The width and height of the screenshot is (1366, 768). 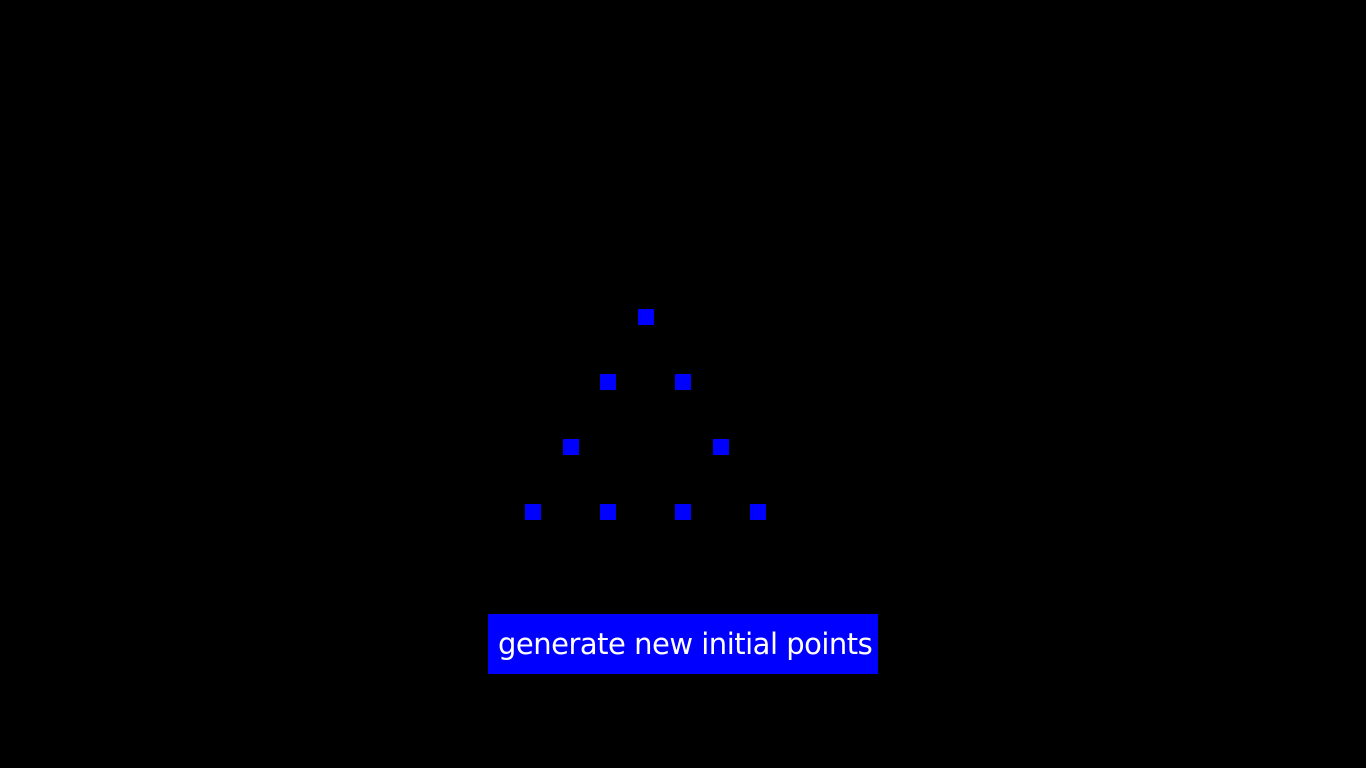 What do you see at coordinates (683, 644) in the screenshot?
I see `generate-new-initial-points-button: generate new initial points` at bounding box center [683, 644].